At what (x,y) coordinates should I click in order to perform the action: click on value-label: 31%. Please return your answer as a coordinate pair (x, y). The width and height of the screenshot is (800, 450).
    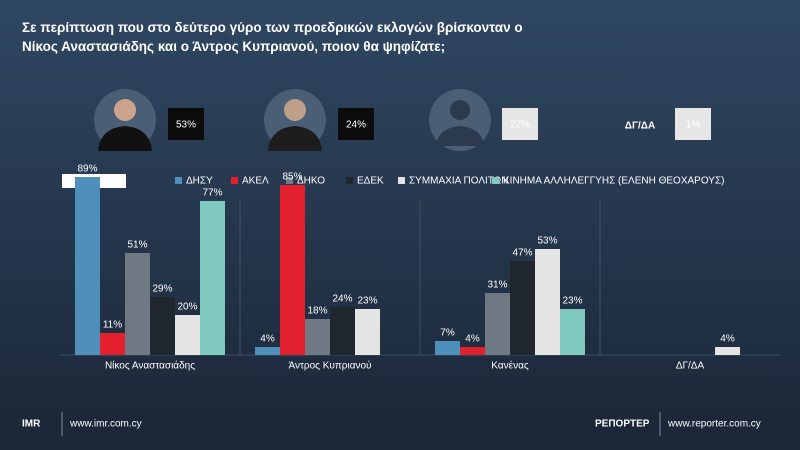
    Looking at the image, I should click on (497, 285).